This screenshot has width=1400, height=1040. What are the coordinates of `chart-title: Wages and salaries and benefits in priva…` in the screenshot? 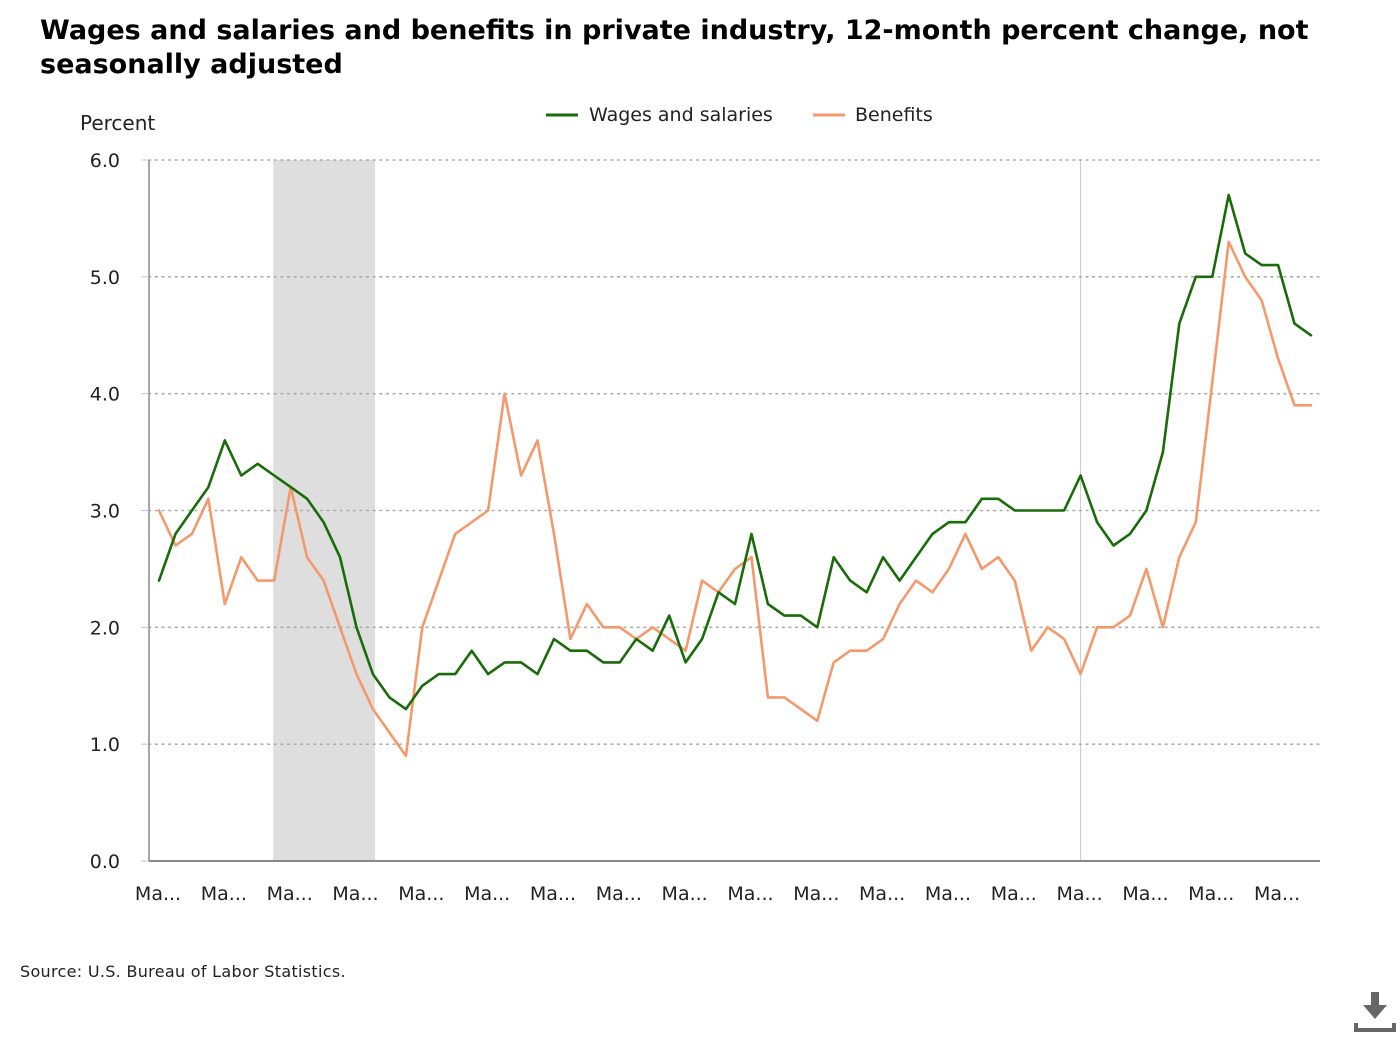 It's located at (674, 47).